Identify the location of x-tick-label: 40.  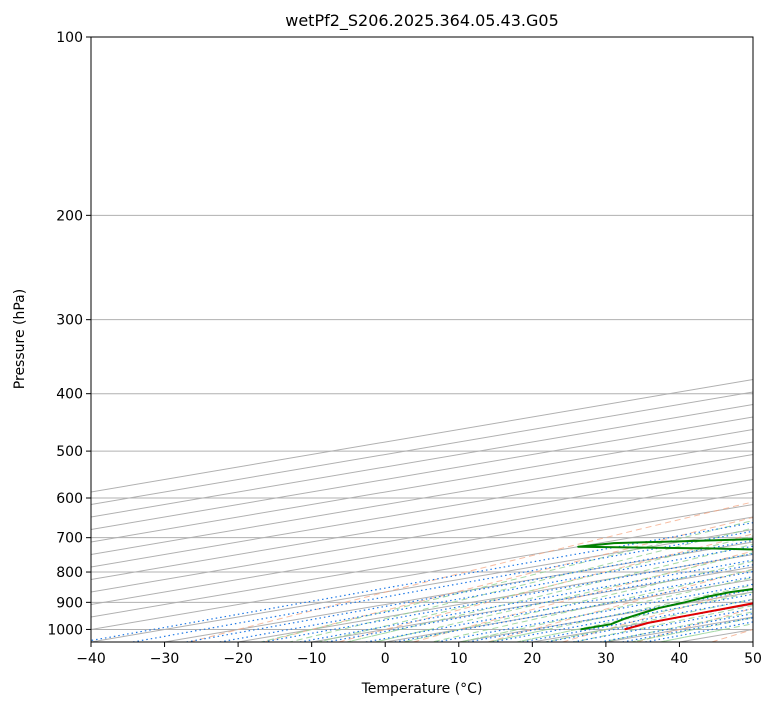
(680, 659).